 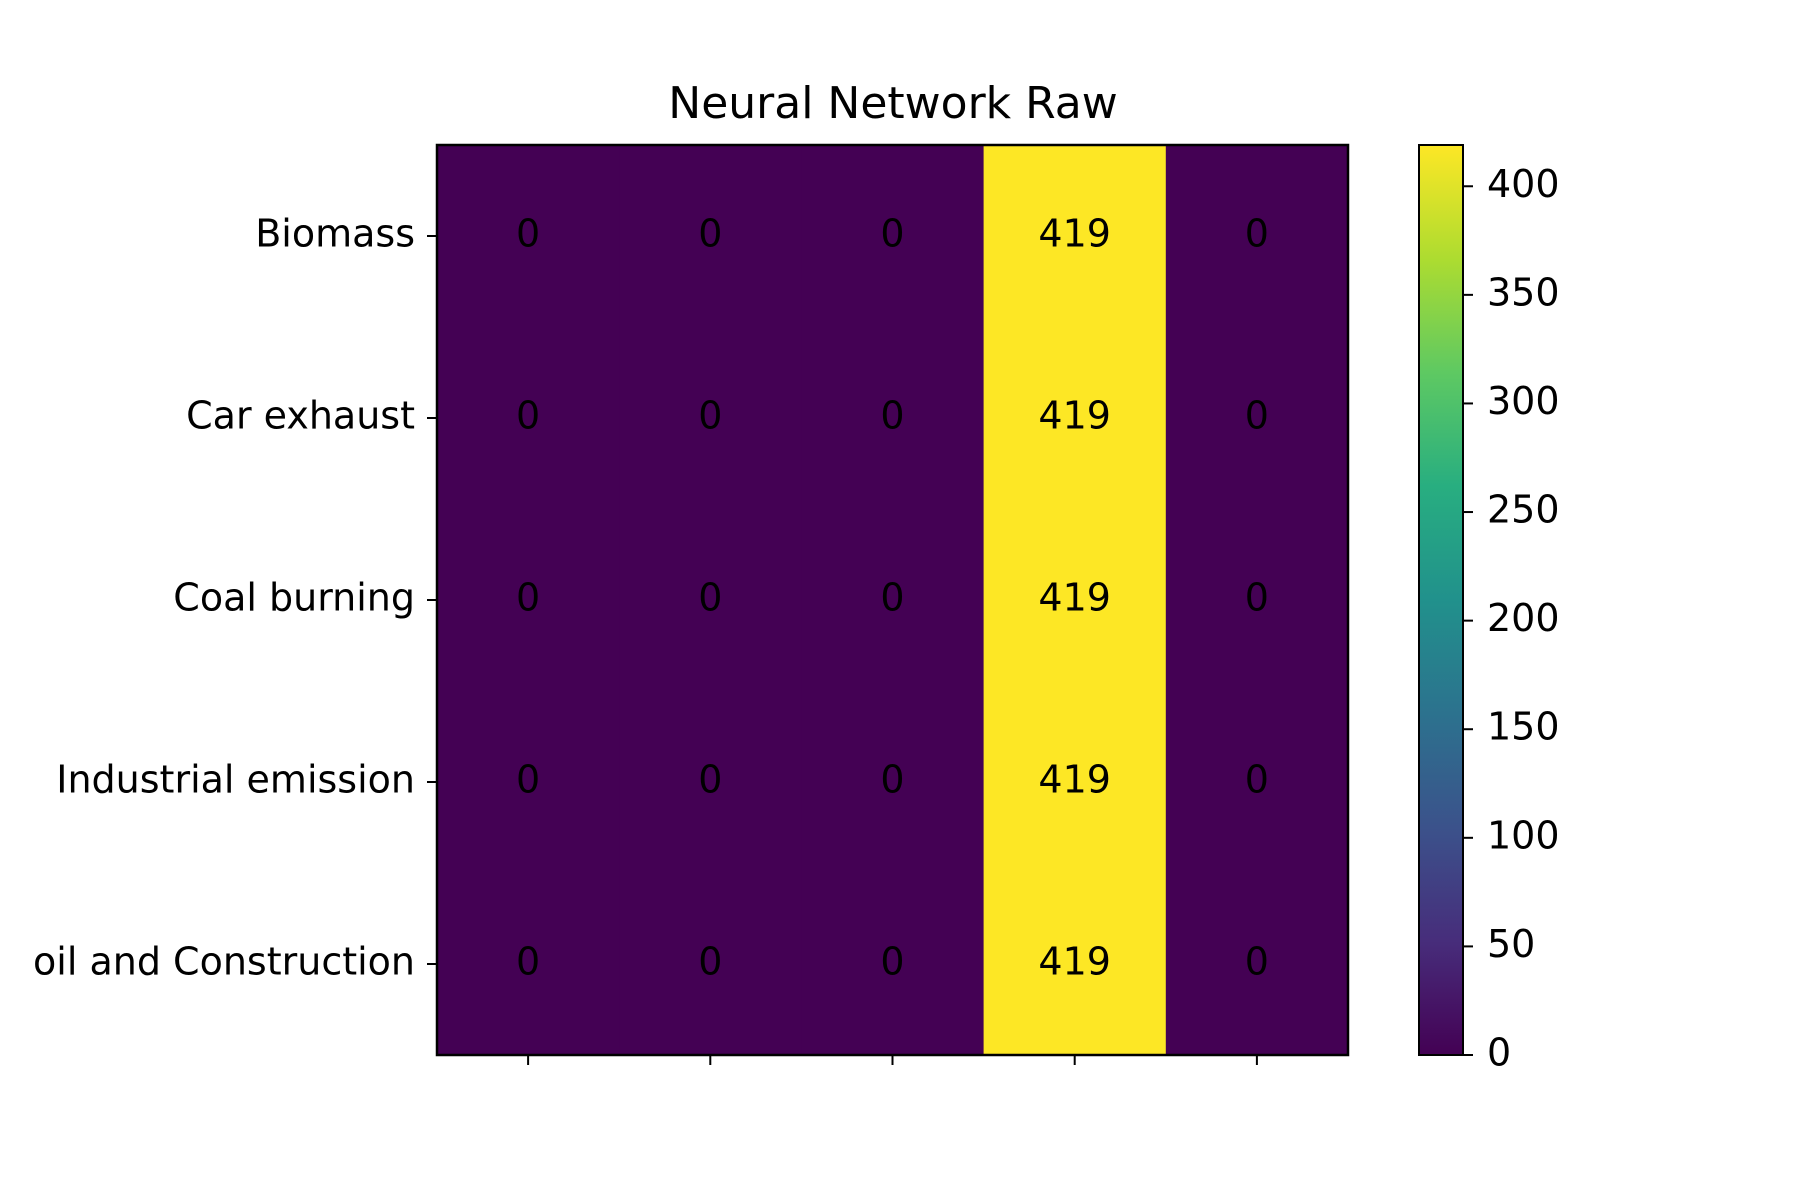 I want to click on colorbar, so click(x=1441, y=600).